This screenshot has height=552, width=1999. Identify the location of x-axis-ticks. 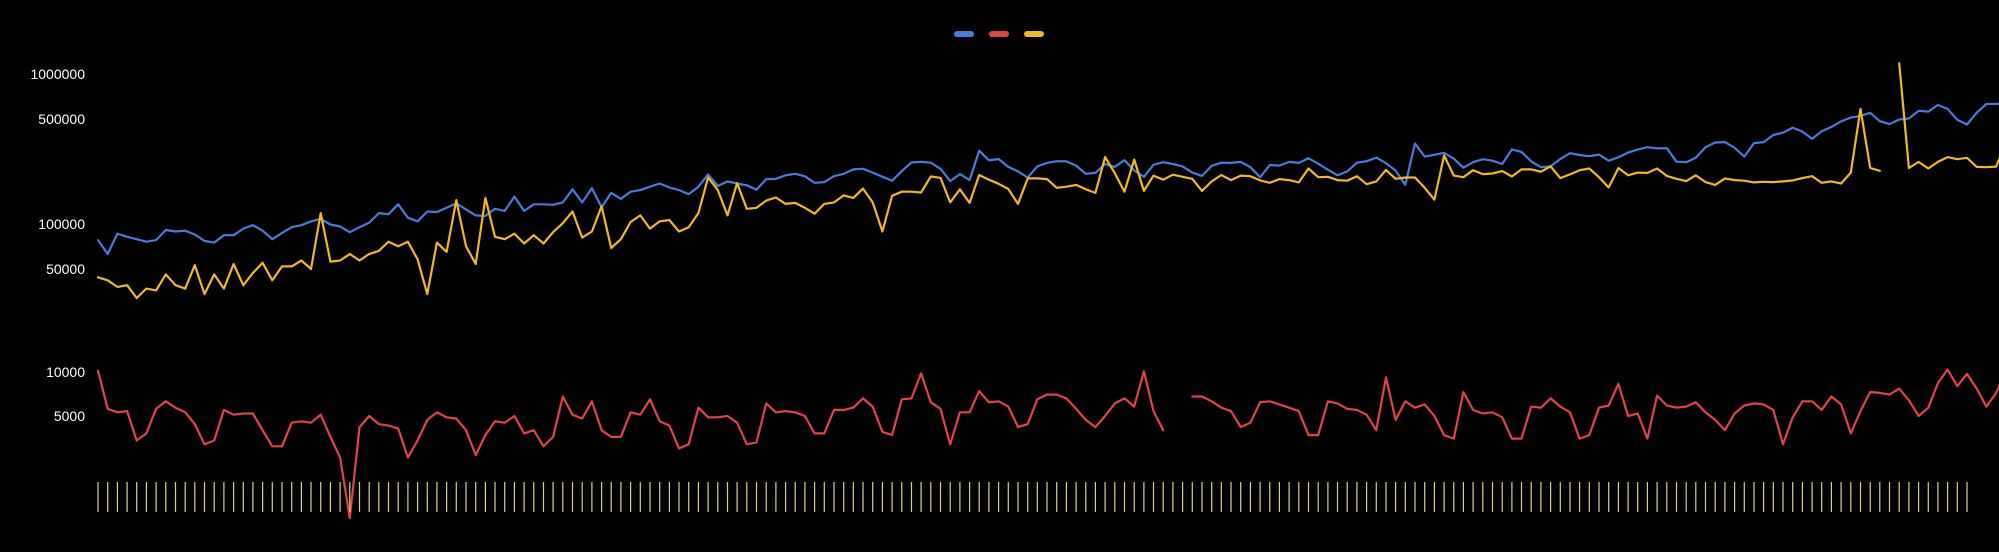
(1032, 497).